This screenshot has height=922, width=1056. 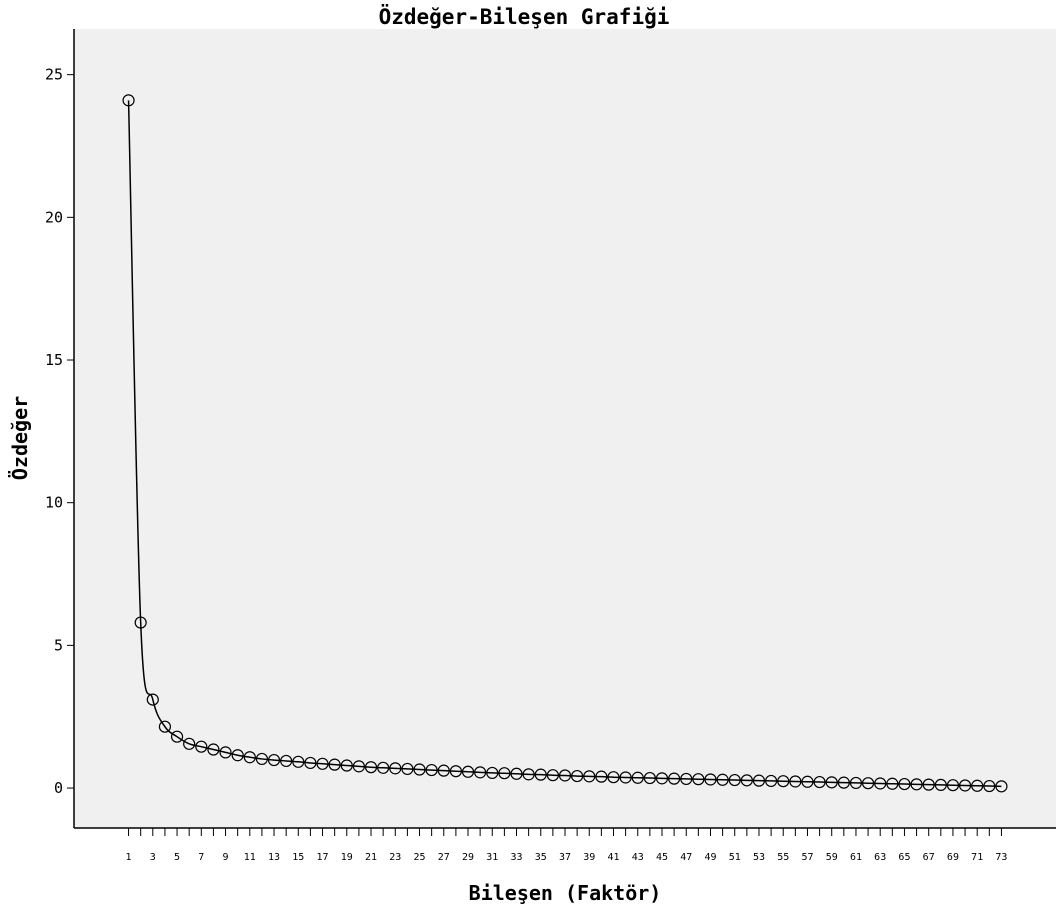 What do you see at coordinates (54, 217) in the screenshot?
I see `y-tick-label: 20` at bounding box center [54, 217].